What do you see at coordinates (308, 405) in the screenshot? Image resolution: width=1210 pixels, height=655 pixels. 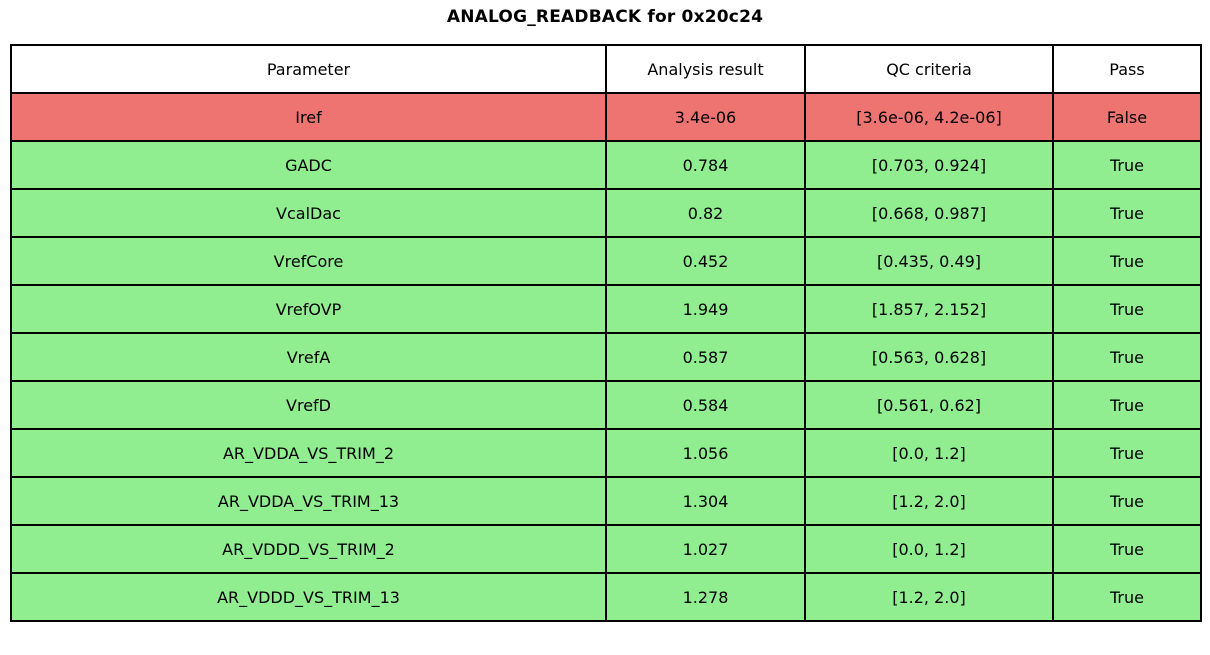 I see `cell-parameter: VrefD` at bounding box center [308, 405].